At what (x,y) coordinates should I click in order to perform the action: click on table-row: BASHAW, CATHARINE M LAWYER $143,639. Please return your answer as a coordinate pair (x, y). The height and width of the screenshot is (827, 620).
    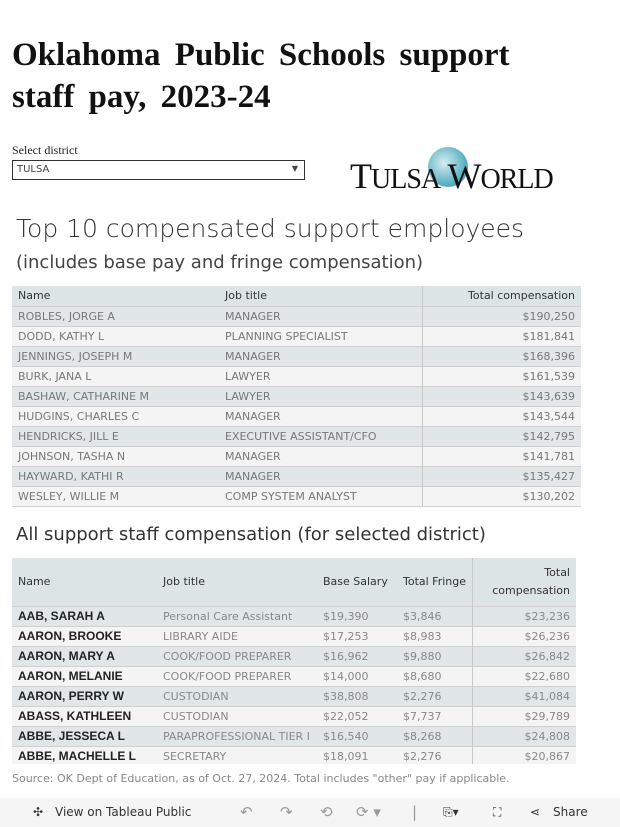
    Looking at the image, I should click on (296, 396).